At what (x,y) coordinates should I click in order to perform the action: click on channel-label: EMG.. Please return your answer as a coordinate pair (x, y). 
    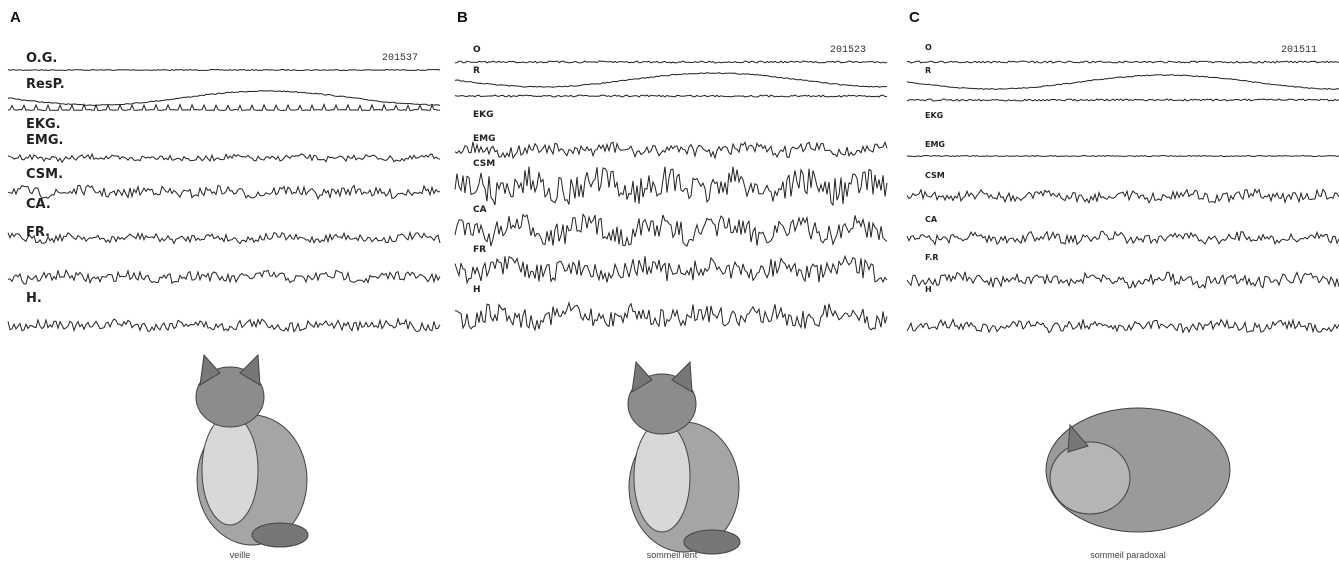
    Looking at the image, I should click on (44, 140).